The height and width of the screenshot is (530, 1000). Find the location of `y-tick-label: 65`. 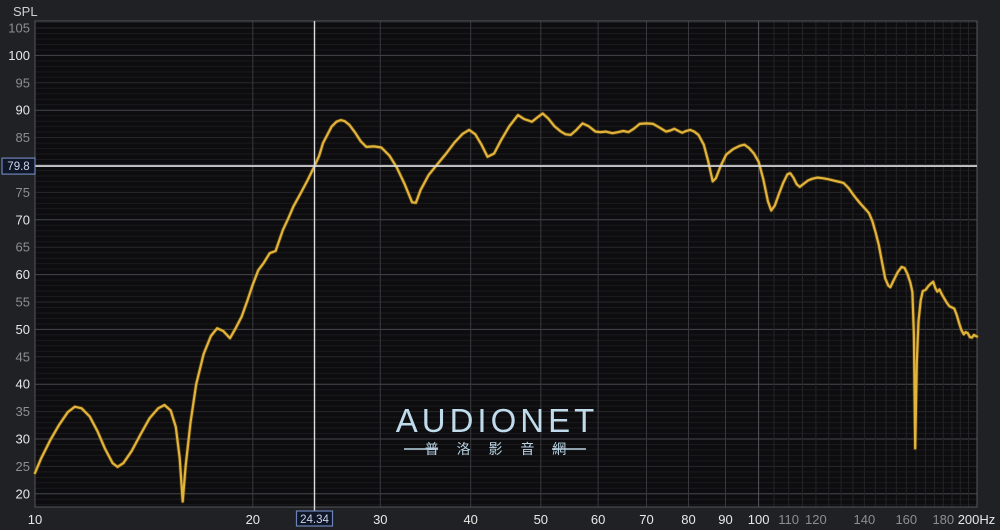

y-tick-label: 65 is located at coordinates (23, 247).